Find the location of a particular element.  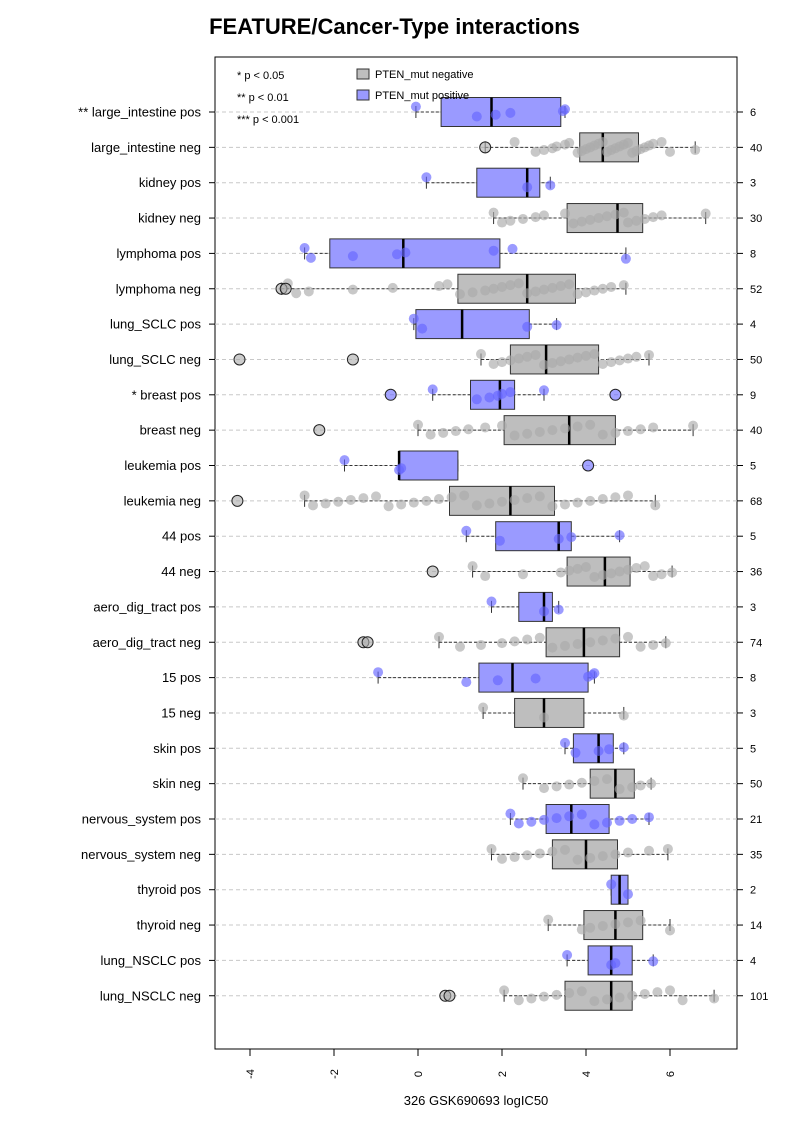

row-label: thyroid neg is located at coordinates (169, 925).